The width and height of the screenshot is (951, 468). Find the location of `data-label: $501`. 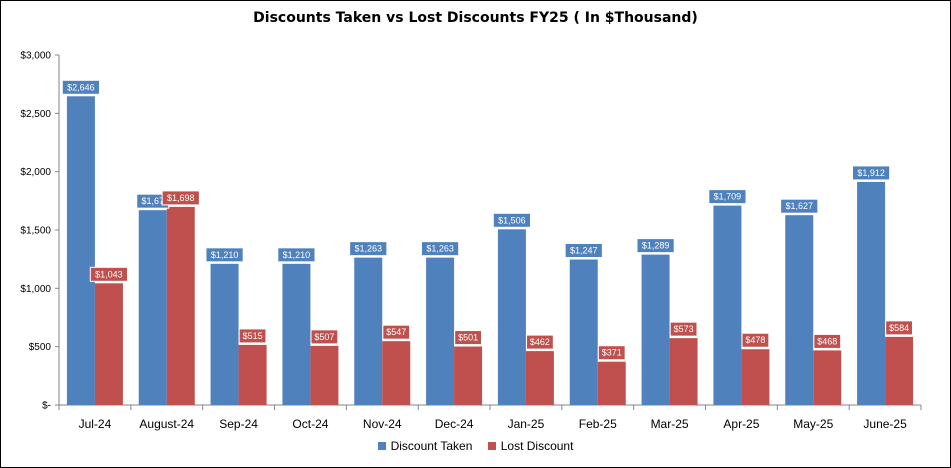

data-label: $501 is located at coordinates (468, 338).